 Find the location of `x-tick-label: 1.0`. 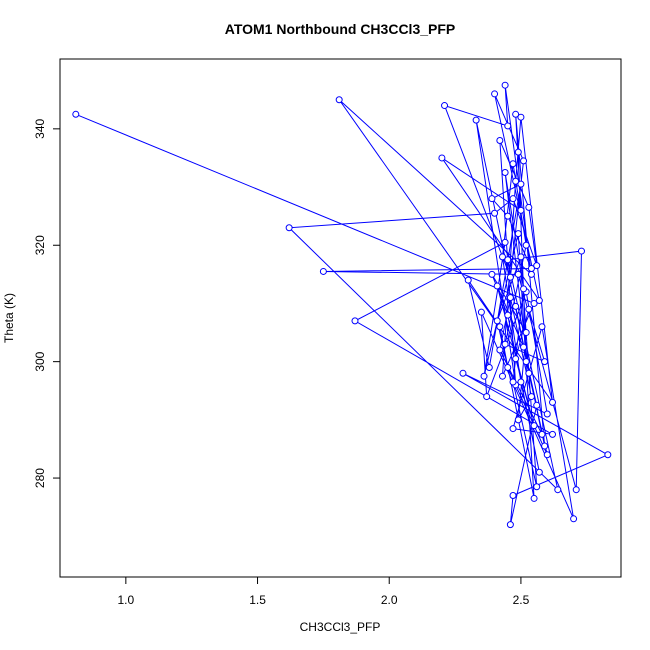

x-tick-label: 1.0 is located at coordinates (126, 600).